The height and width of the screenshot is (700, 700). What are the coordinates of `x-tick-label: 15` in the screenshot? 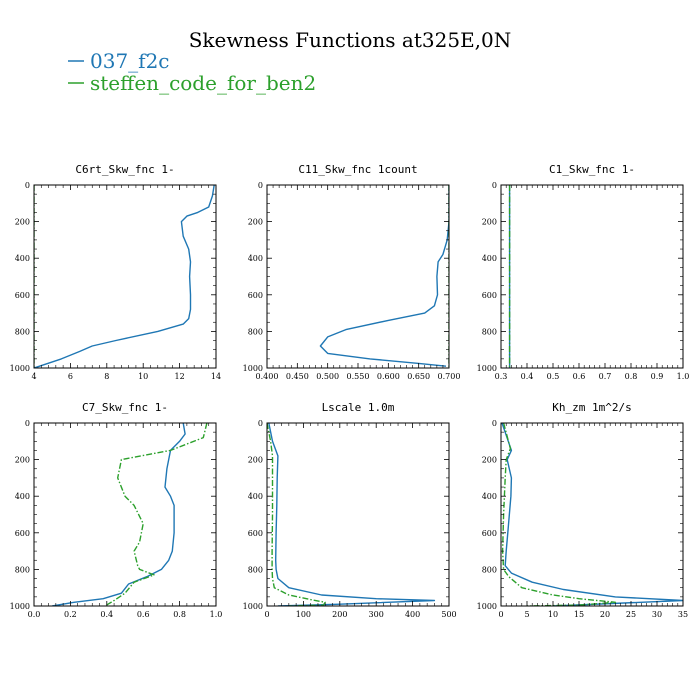 It's located at (579, 614).